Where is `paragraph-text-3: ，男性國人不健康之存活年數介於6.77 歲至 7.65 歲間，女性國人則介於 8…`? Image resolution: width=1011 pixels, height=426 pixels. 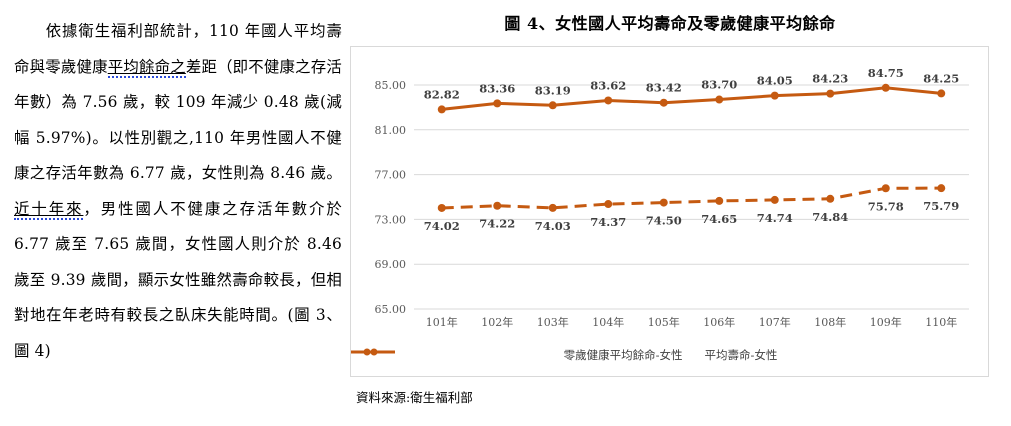
paragraph-text-3: ，男性國人不健康之存活年數介於6.77 歲至 7.65 歲間，女性國人則介於 8… is located at coordinates (178, 279).